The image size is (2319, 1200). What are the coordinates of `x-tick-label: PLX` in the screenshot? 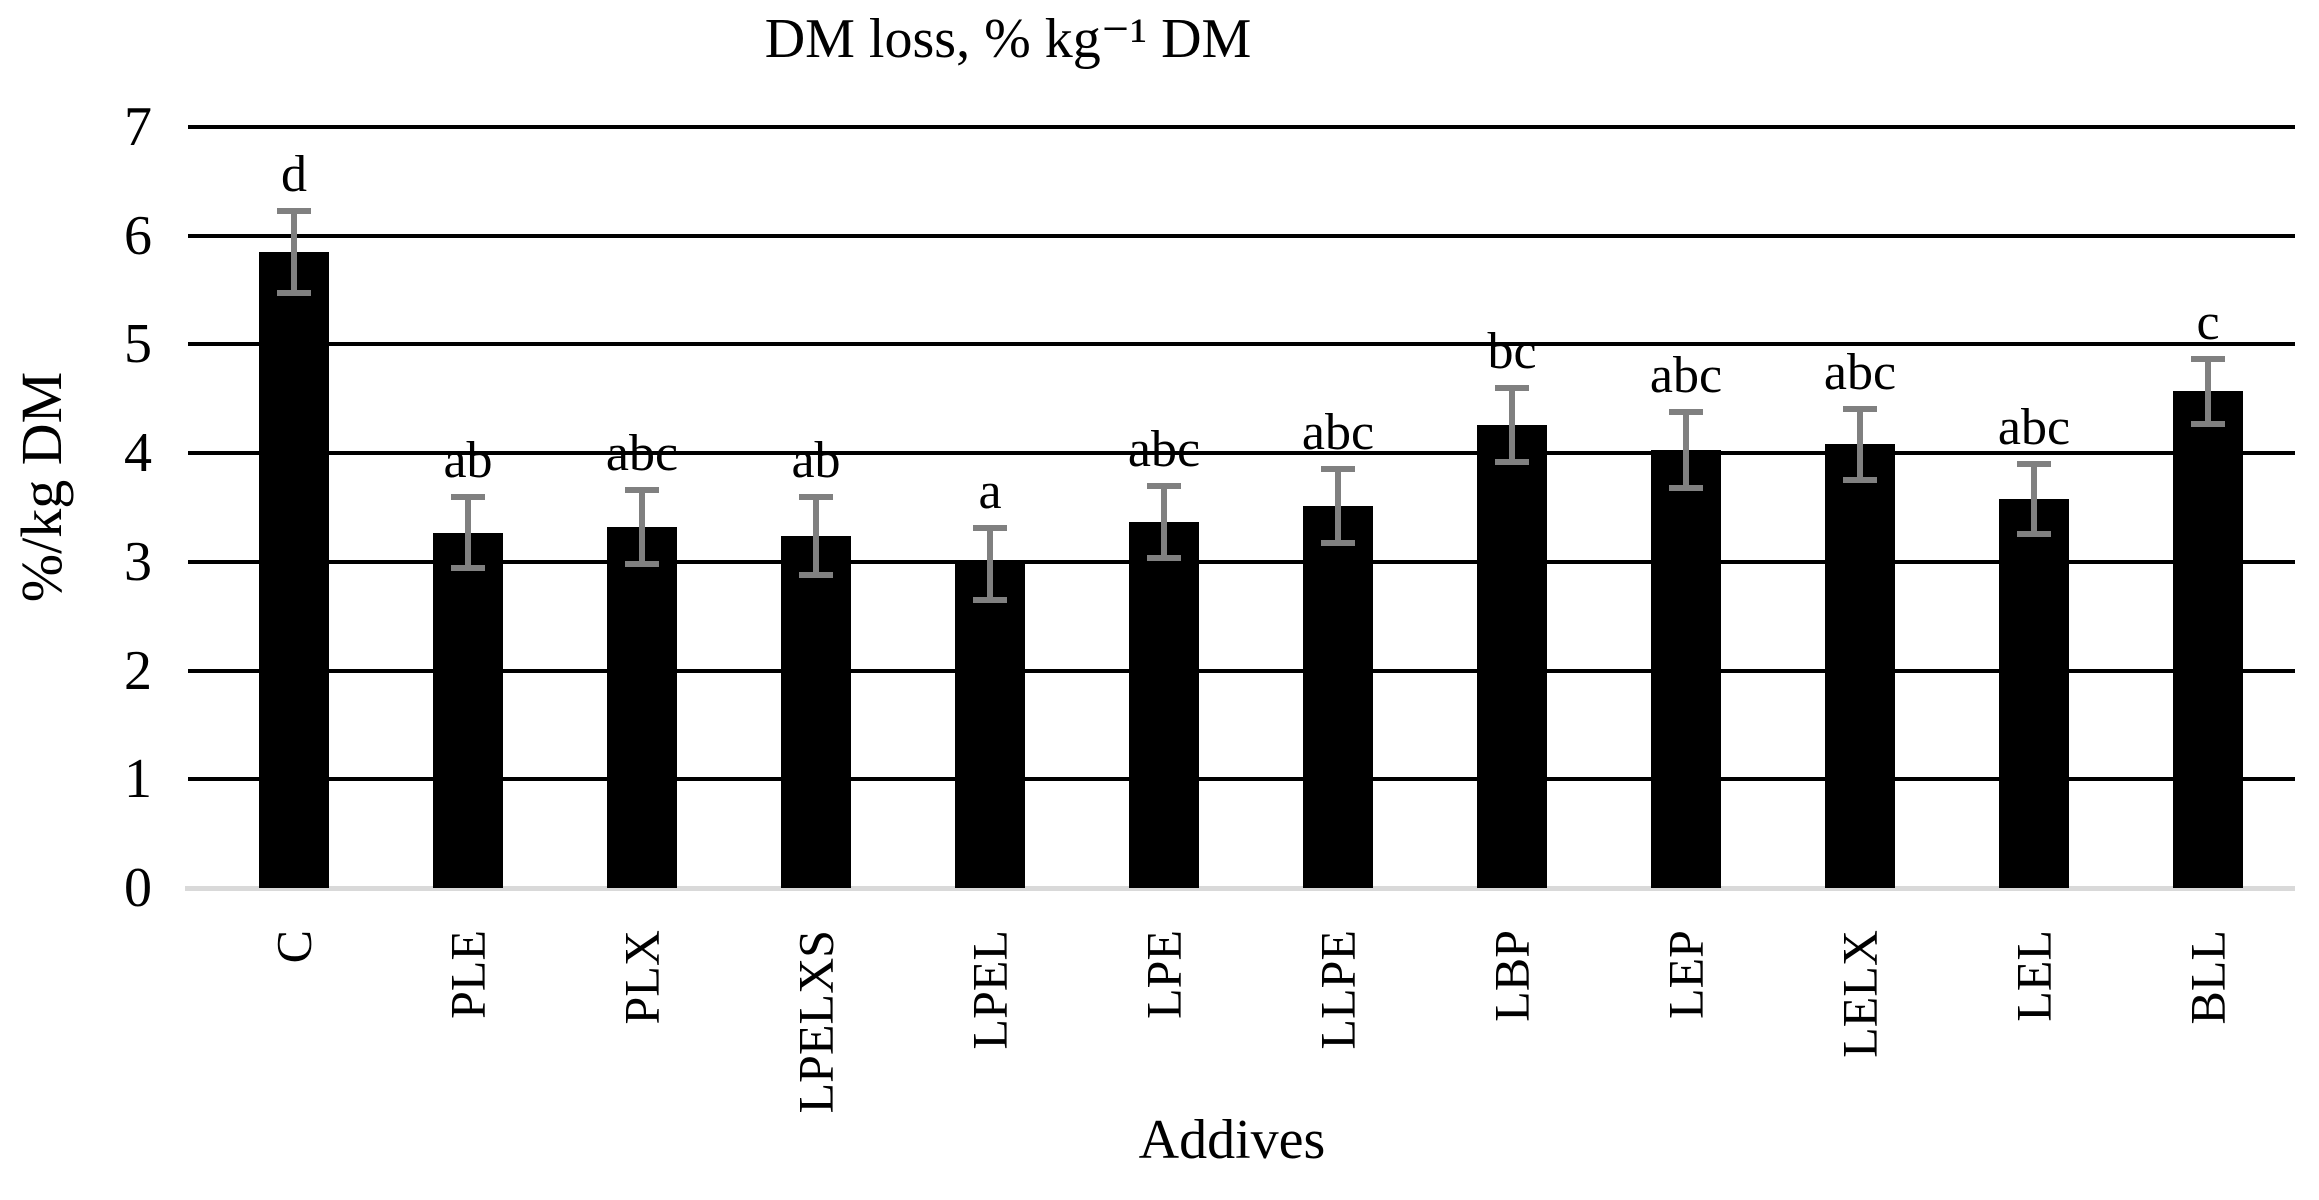 It's located at (641, 977).